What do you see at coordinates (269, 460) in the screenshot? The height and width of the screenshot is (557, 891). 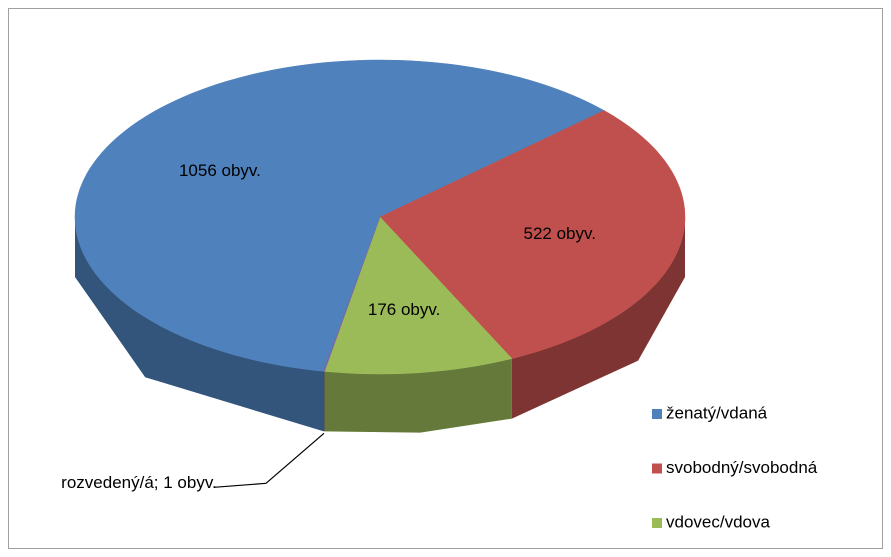 I see `leader-line` at bounding box center [269, 460].